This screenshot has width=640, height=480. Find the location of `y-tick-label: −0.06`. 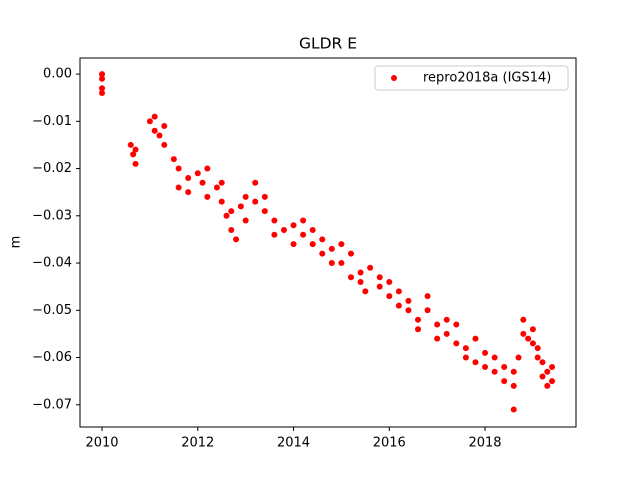

y-tick-label: −0.06 is located at coordinates (52, 357).